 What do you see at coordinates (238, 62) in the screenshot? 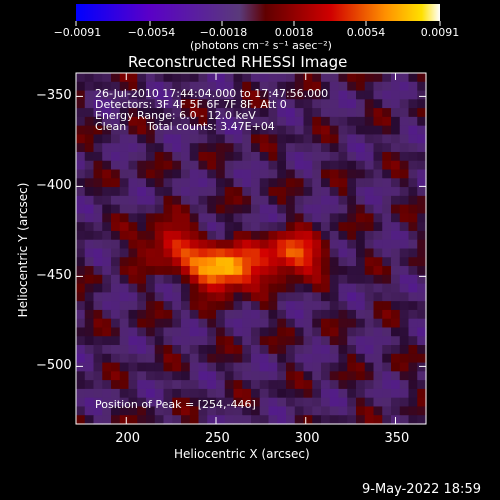
I see `chart-title: Reconstructed RHESSI Image` at bounding box center [238, 62].